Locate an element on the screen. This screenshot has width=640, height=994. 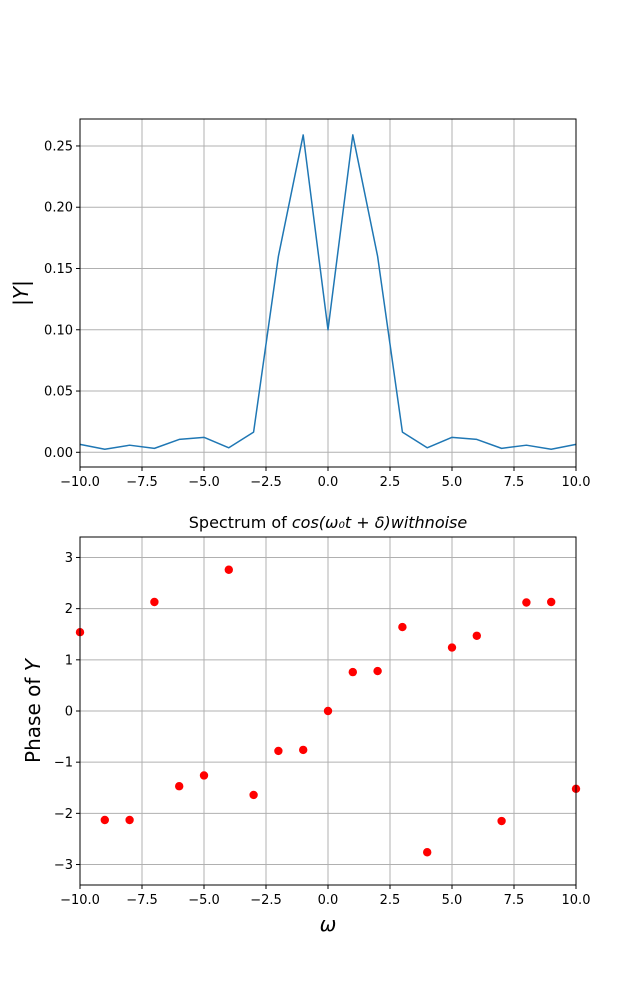
y-tick-label: 0.05 is located at coordinates (58, 392).